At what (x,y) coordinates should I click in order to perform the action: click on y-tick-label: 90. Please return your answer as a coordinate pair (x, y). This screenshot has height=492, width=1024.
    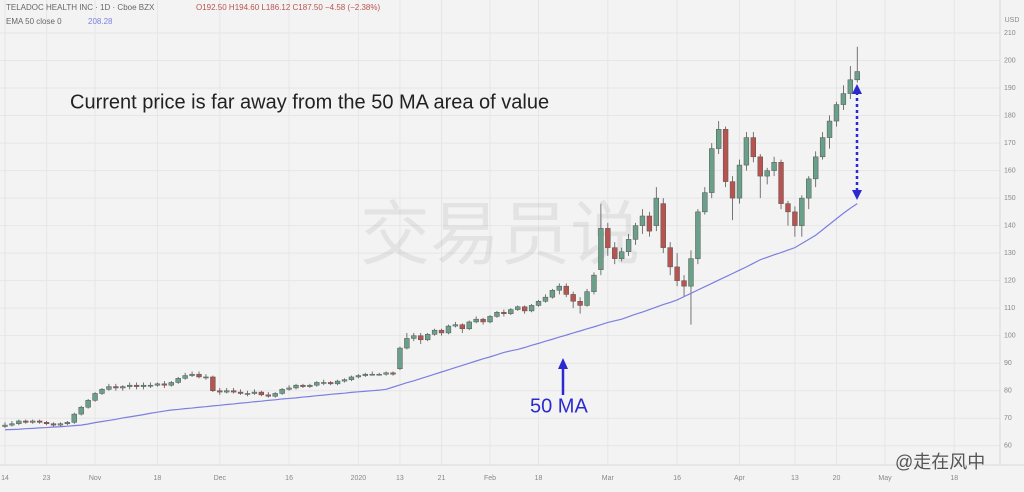
    Looking at the image, I should click on (1008, 363).